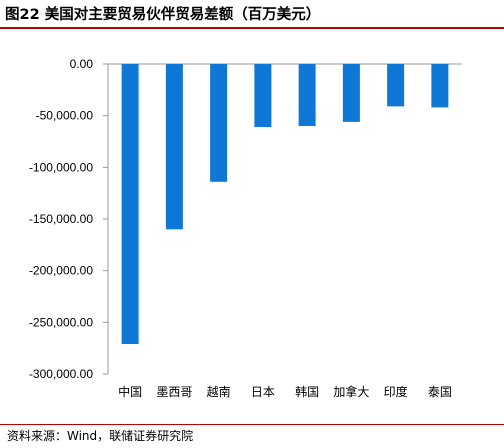 Image resolution: width=504 pixels, height=448 pixels. I want to click on x-category-label: 越南, so click(219, 391).